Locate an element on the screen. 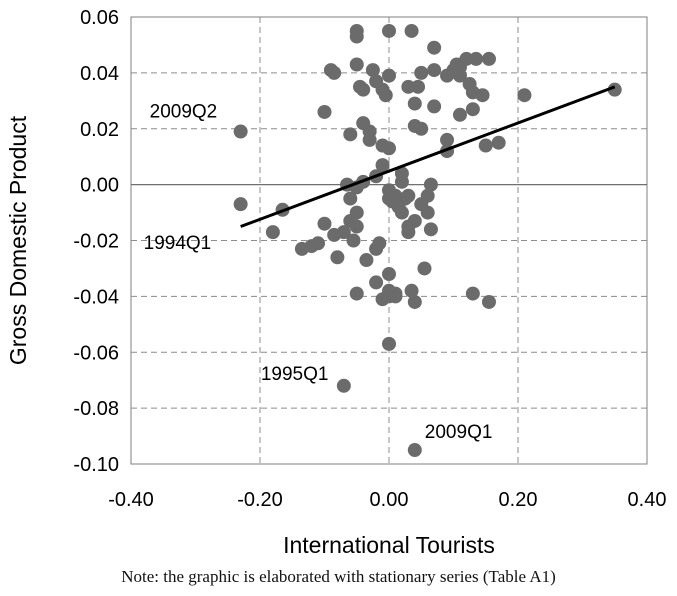 Image resolution: width=677 pixels, height=596 pixels. y-tick-label: -0.10 is located at coordinates (96, 465).